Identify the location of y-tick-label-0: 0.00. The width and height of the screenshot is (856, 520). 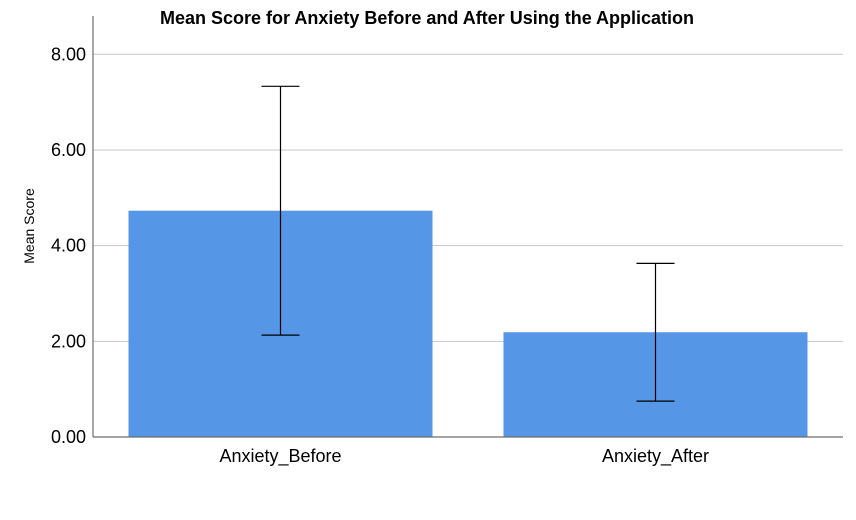
(68, 437).